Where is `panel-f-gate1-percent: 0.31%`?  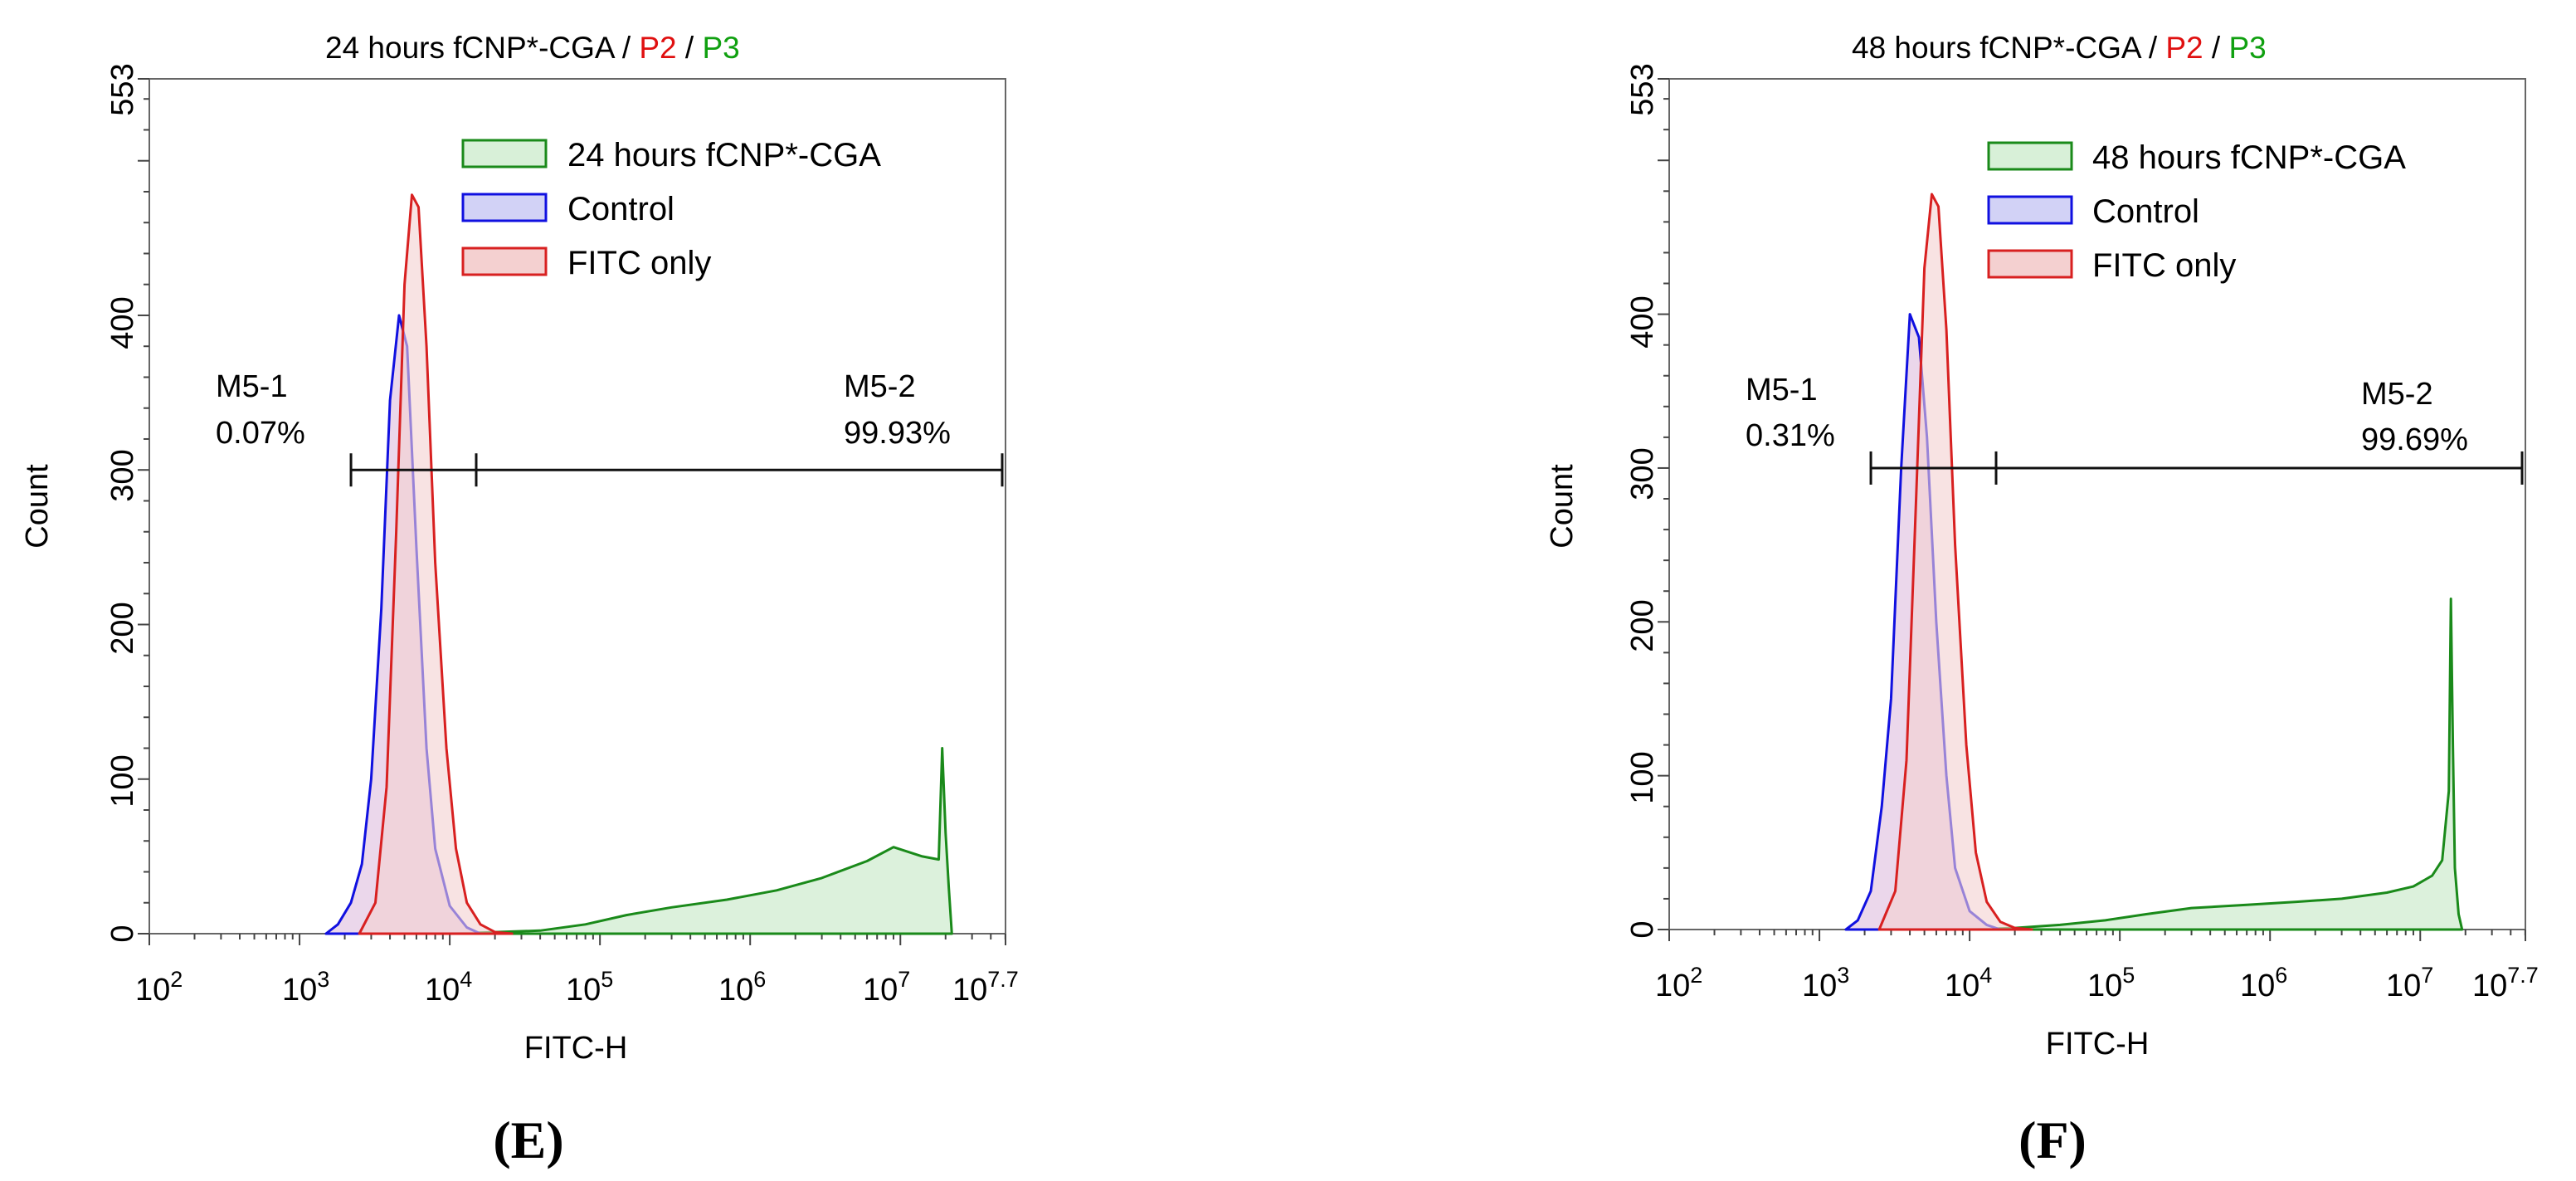
panel-f-gate1-percent: 0.31% is located at coordinates (1790, 435).